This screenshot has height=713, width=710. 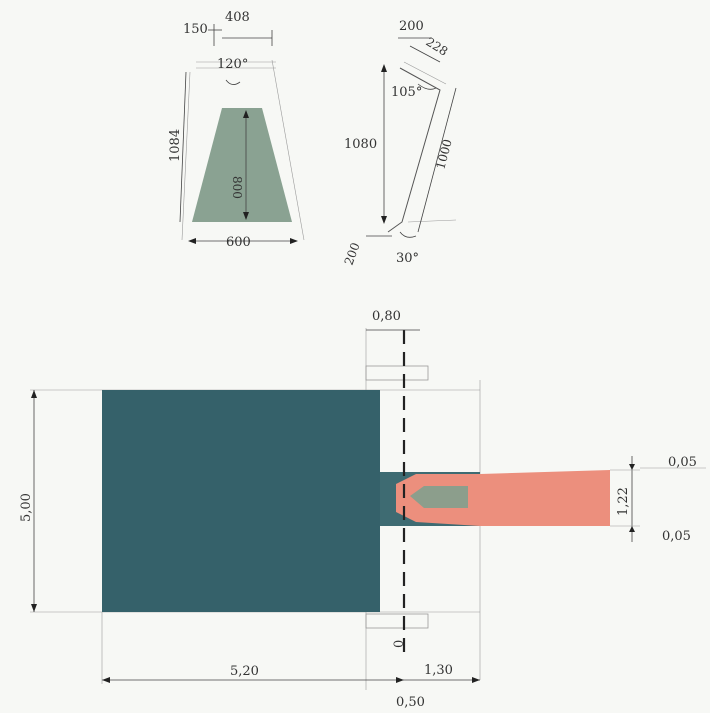 What do you see at coordinates (439, 497) in the screenshot?
I see `model-inner-trapezoid` at bounding box center [439, 497].